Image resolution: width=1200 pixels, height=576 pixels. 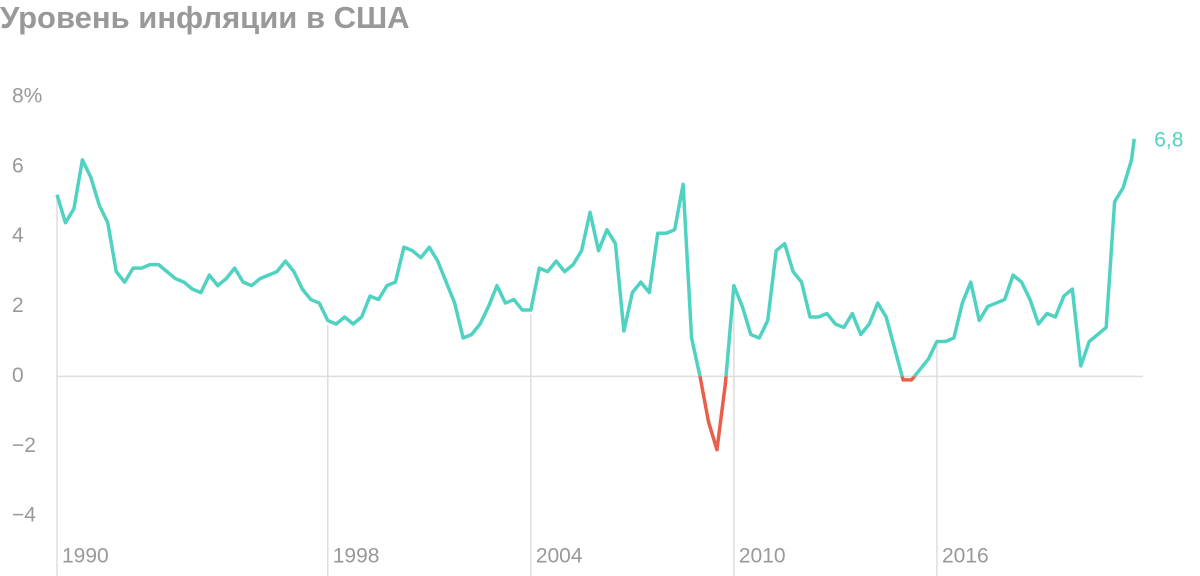 I want to click on y-tick-label: 6, so click(x=18, y=165).